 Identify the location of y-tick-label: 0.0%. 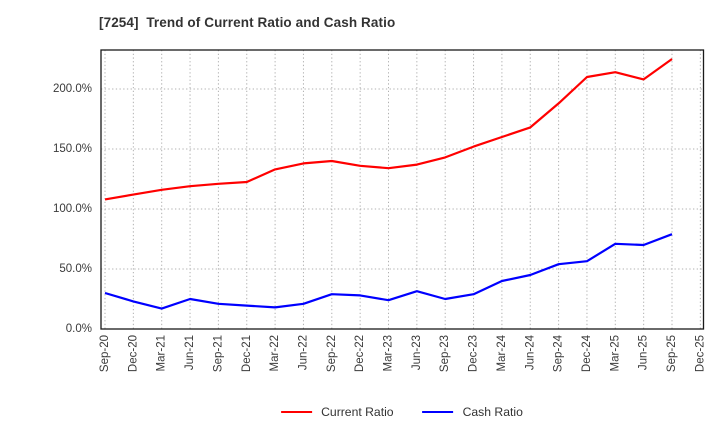
(79, 329).